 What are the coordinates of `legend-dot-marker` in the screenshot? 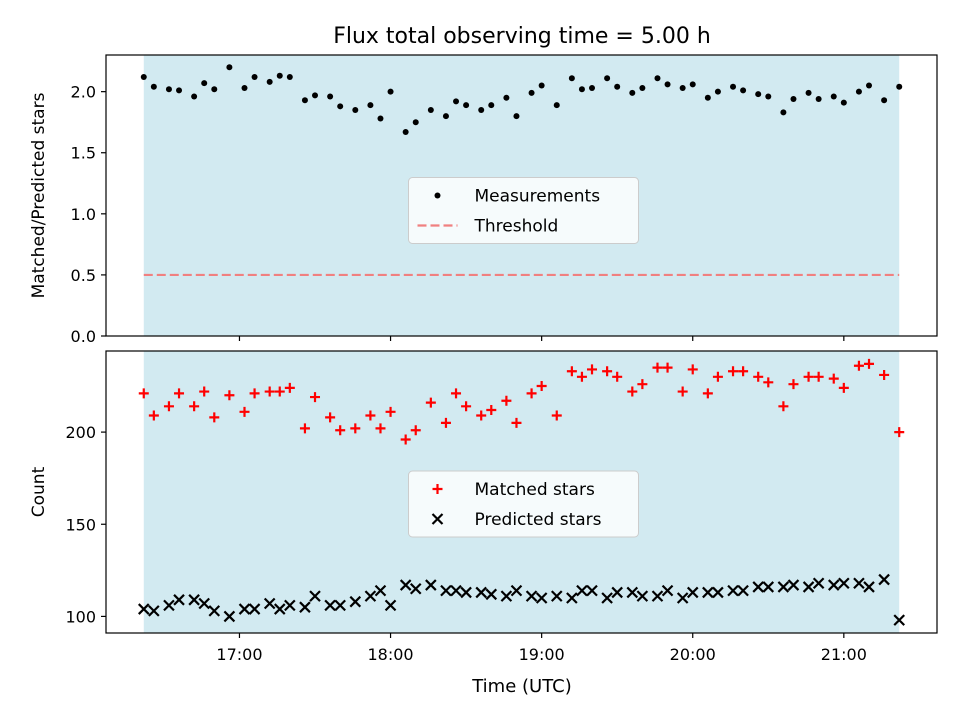 It's located at (437, 195).